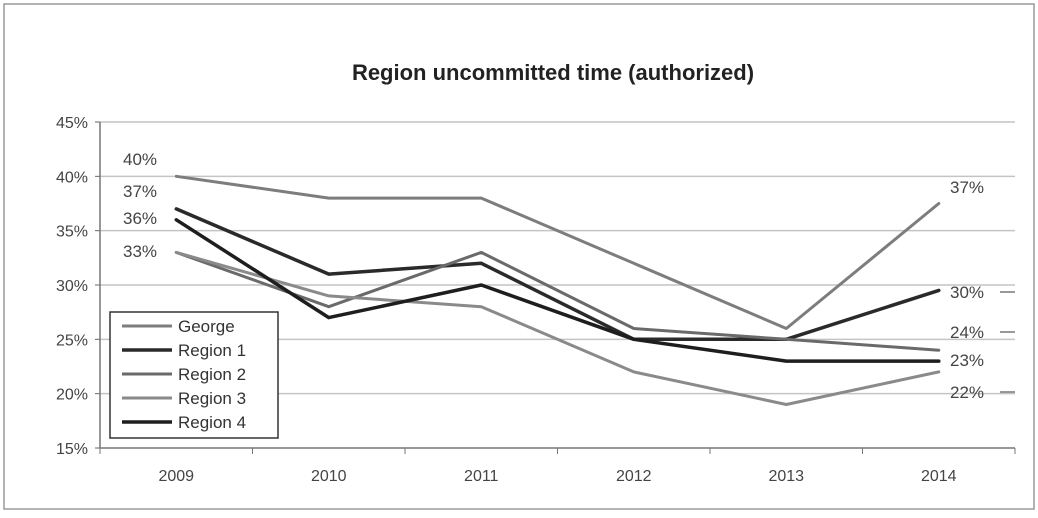 This screenshot has width=1038, height=518. I want to click on legend-item-label: Region 4, so click(212, 422).